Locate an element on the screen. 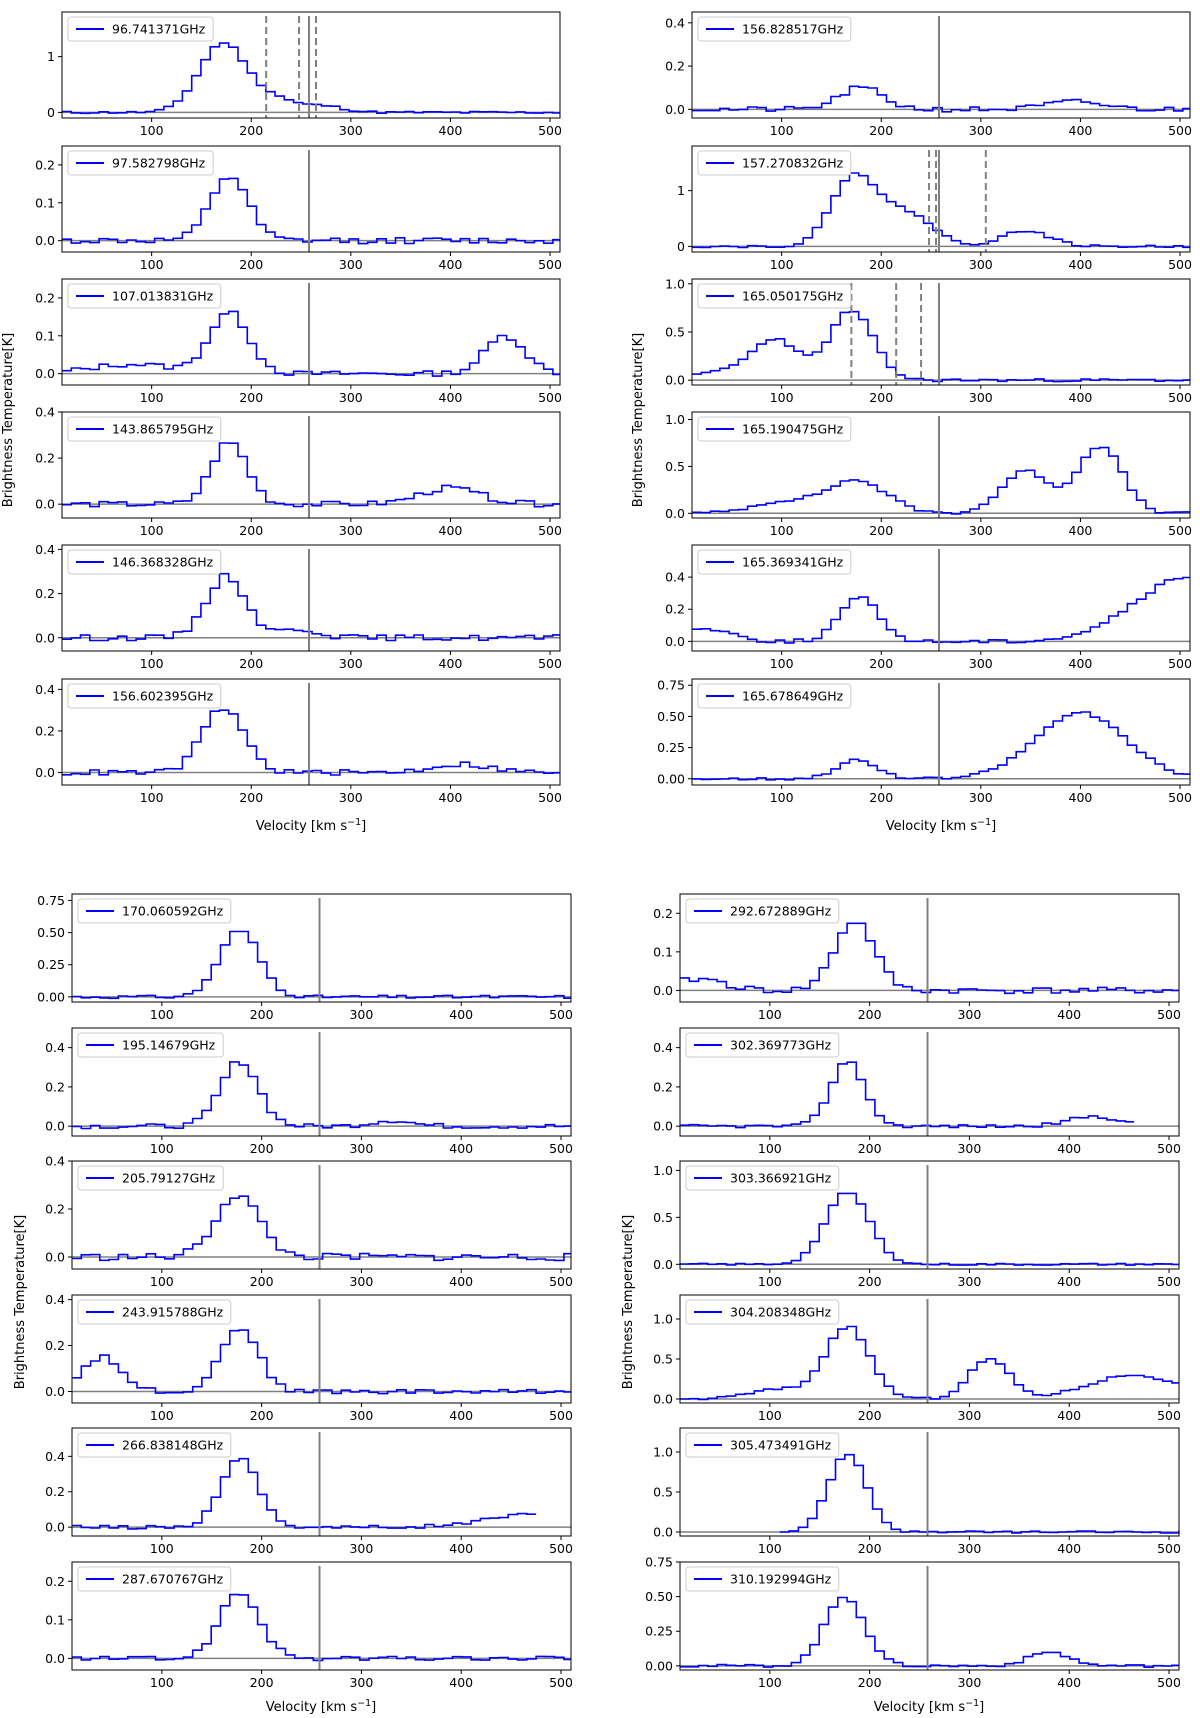 The width and height of the screenshot is (1200, 1718). legend: 243.915788GHz is located at coordinates (154, 1312).